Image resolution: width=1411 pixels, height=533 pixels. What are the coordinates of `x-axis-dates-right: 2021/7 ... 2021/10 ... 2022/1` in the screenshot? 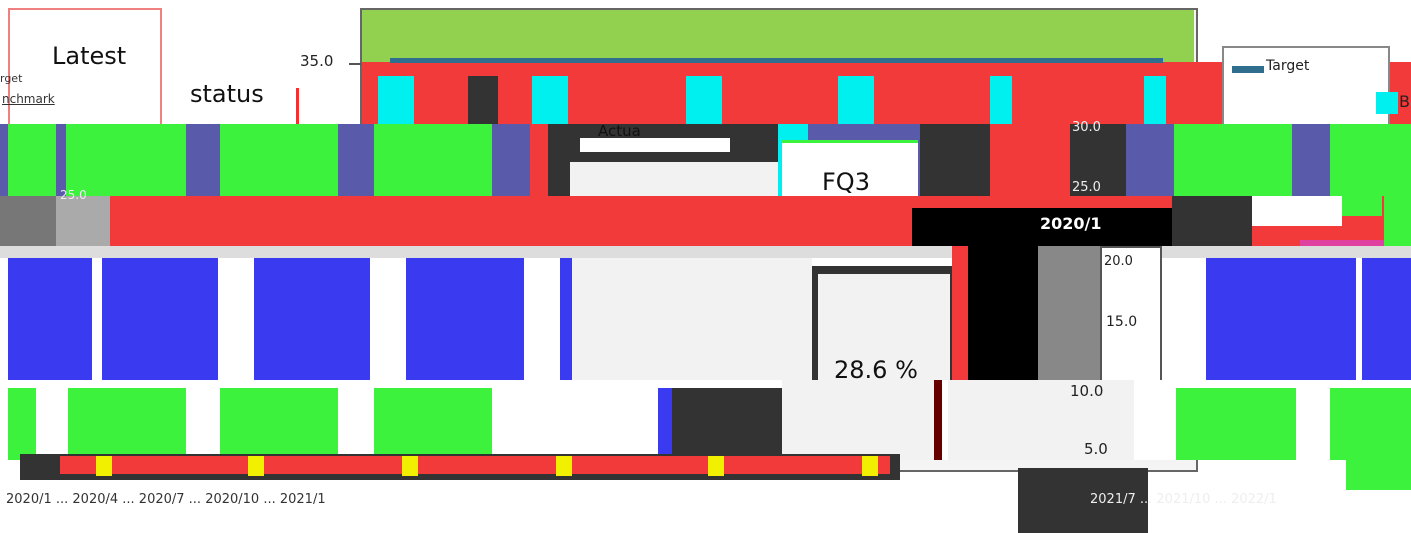 It's located at (1183, 499).